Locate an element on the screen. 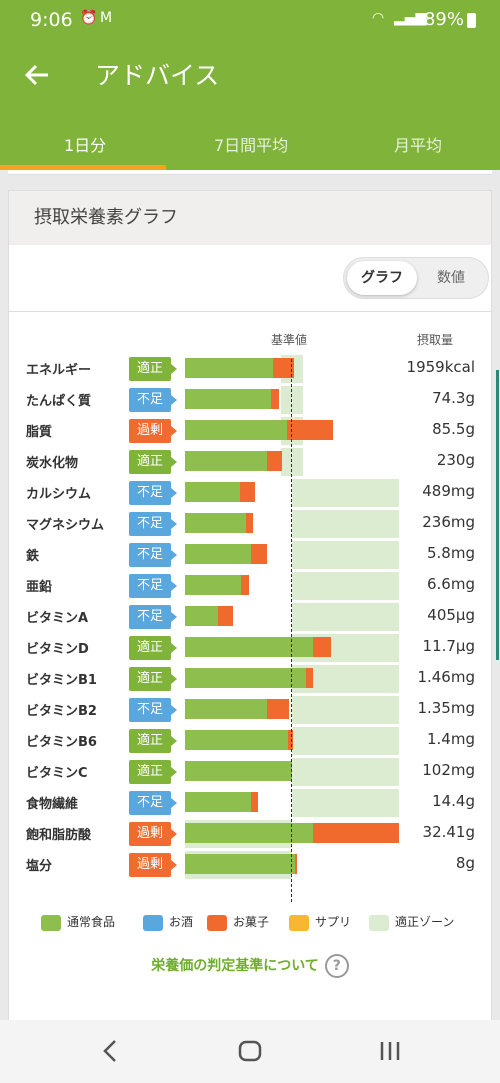 The height and width of the screenshot is (1083, 500). nutrient-row: 塩分 過剰 8g is located at coordinates (250, 865).